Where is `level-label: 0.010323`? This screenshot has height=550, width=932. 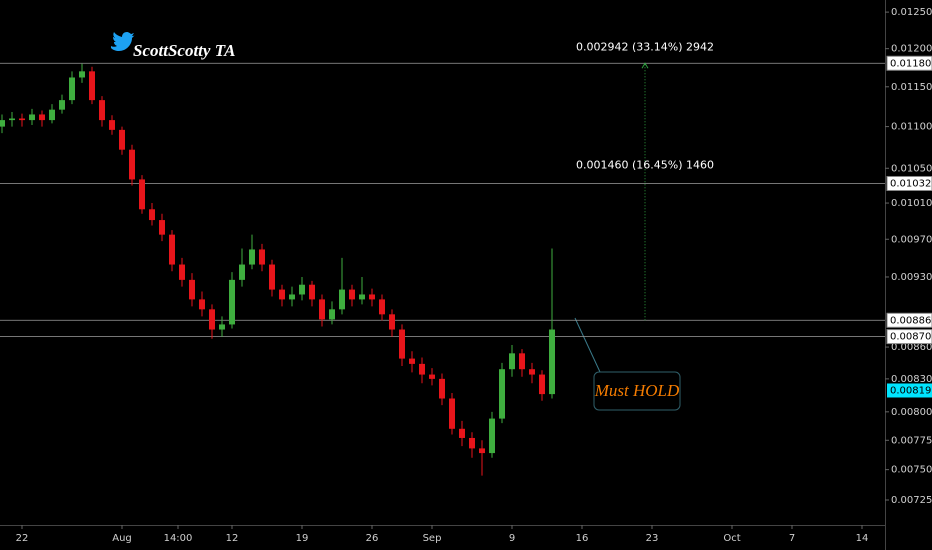 level-label: 0.010323 is located at coordinates (911, 183).